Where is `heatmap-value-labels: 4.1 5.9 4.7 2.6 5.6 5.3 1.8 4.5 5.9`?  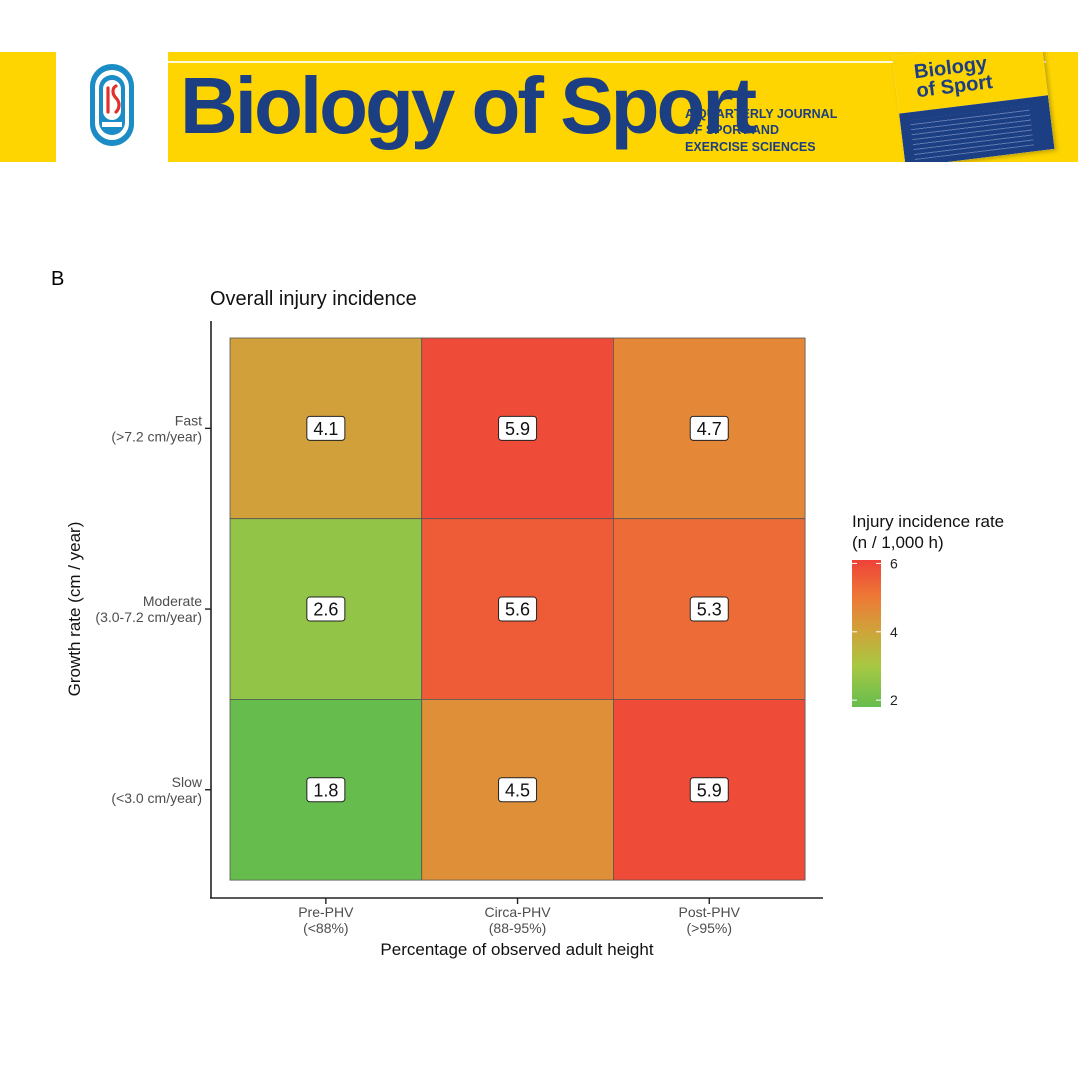 heatmap-value-labels: 4.1 5.9 4.7 2.6 5.6 5.3 1.8 4.5 5.9 is located at coordinates (517, 609).